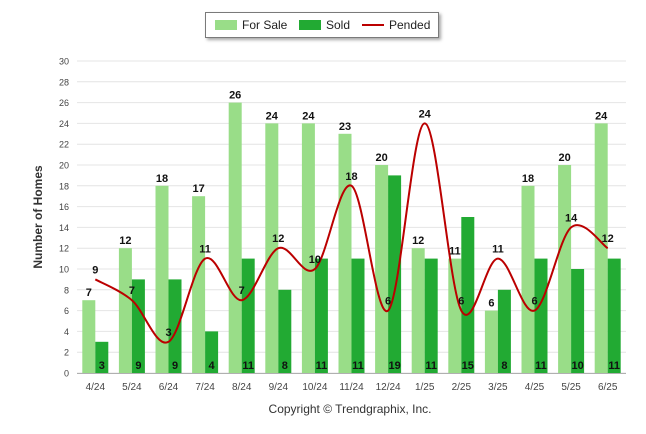  What do you see at coordinates (601, 116) in the screenshot?
I see `label-for-sale-6/25: 24` at bounding box center [601, 116].